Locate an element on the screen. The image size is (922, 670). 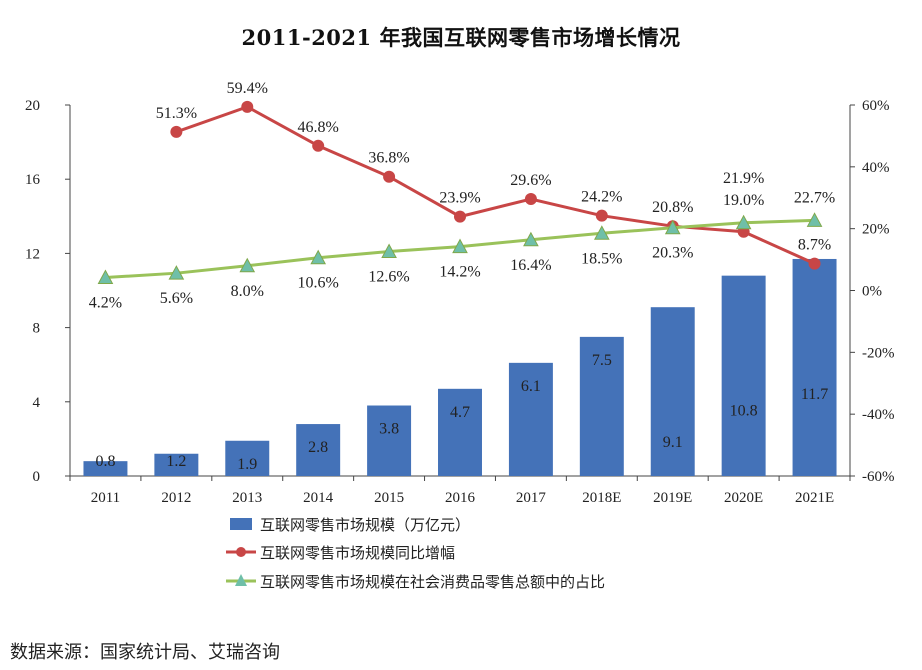
growth-value-label: 46.8% is located at coordinates (318, 127).